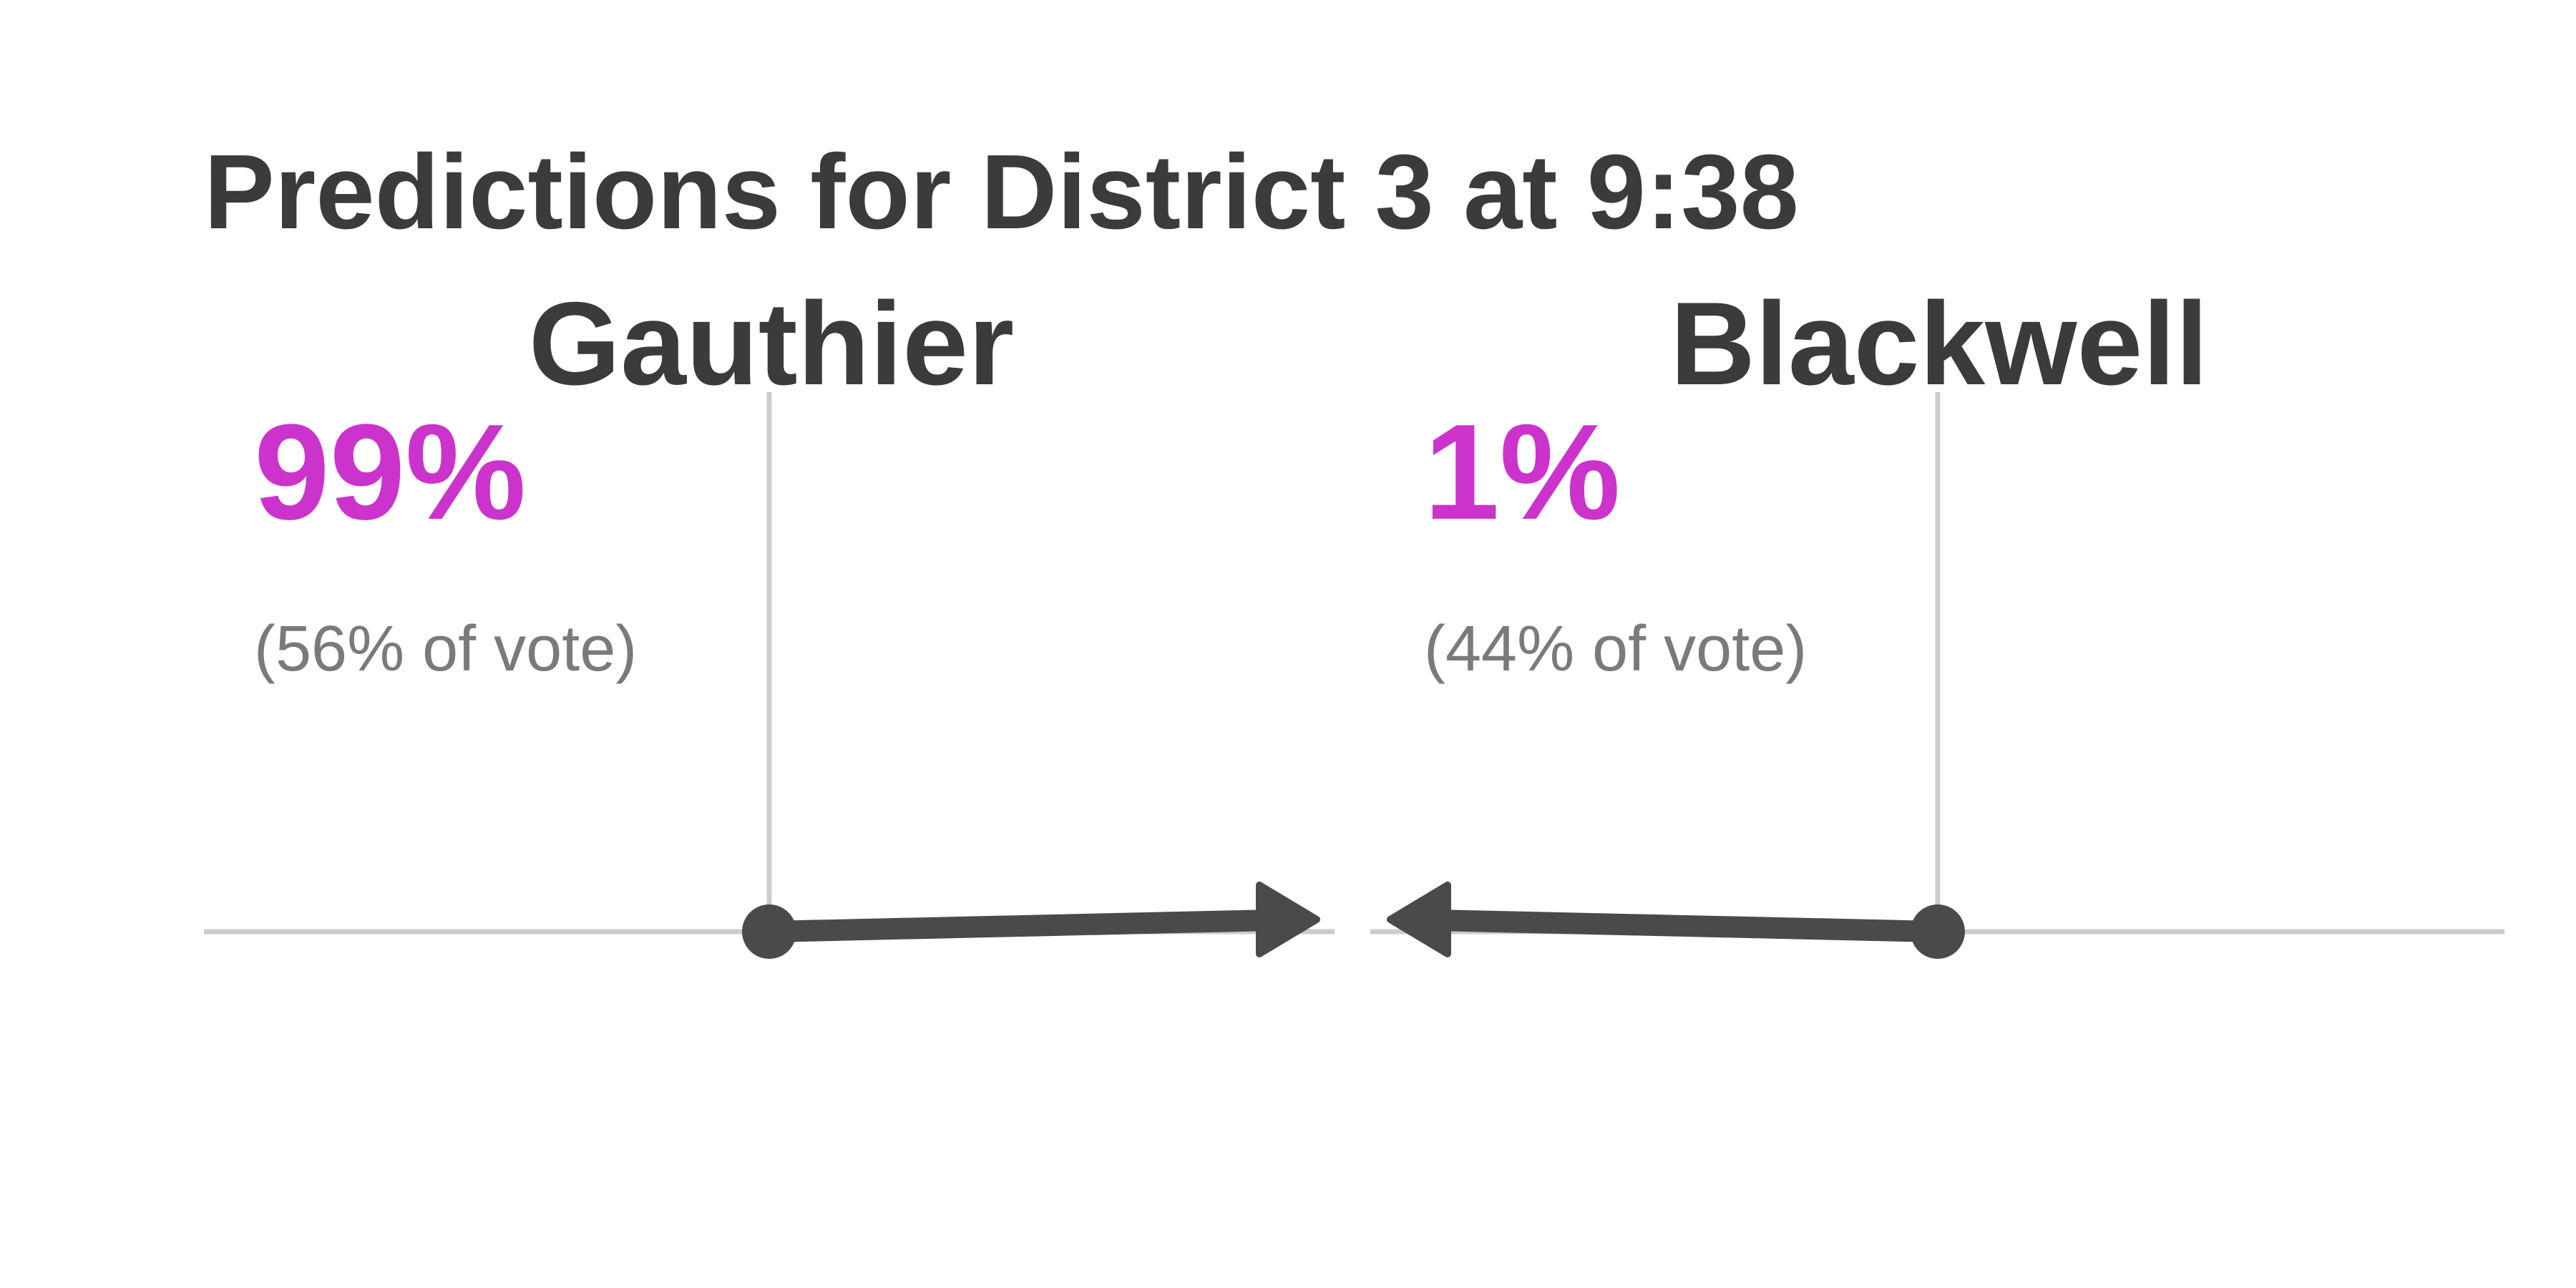  What do you see at coordinates (771, 343) in the screenshot?
I see `candidate-name-gauthier: Gauthier` at bounding box center [771, 343].